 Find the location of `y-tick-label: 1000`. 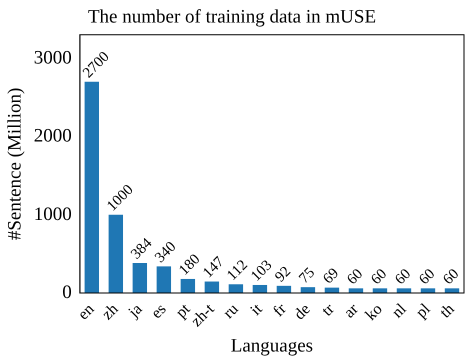

y-tick-label: 1000 is located at coordinates (53, 214).